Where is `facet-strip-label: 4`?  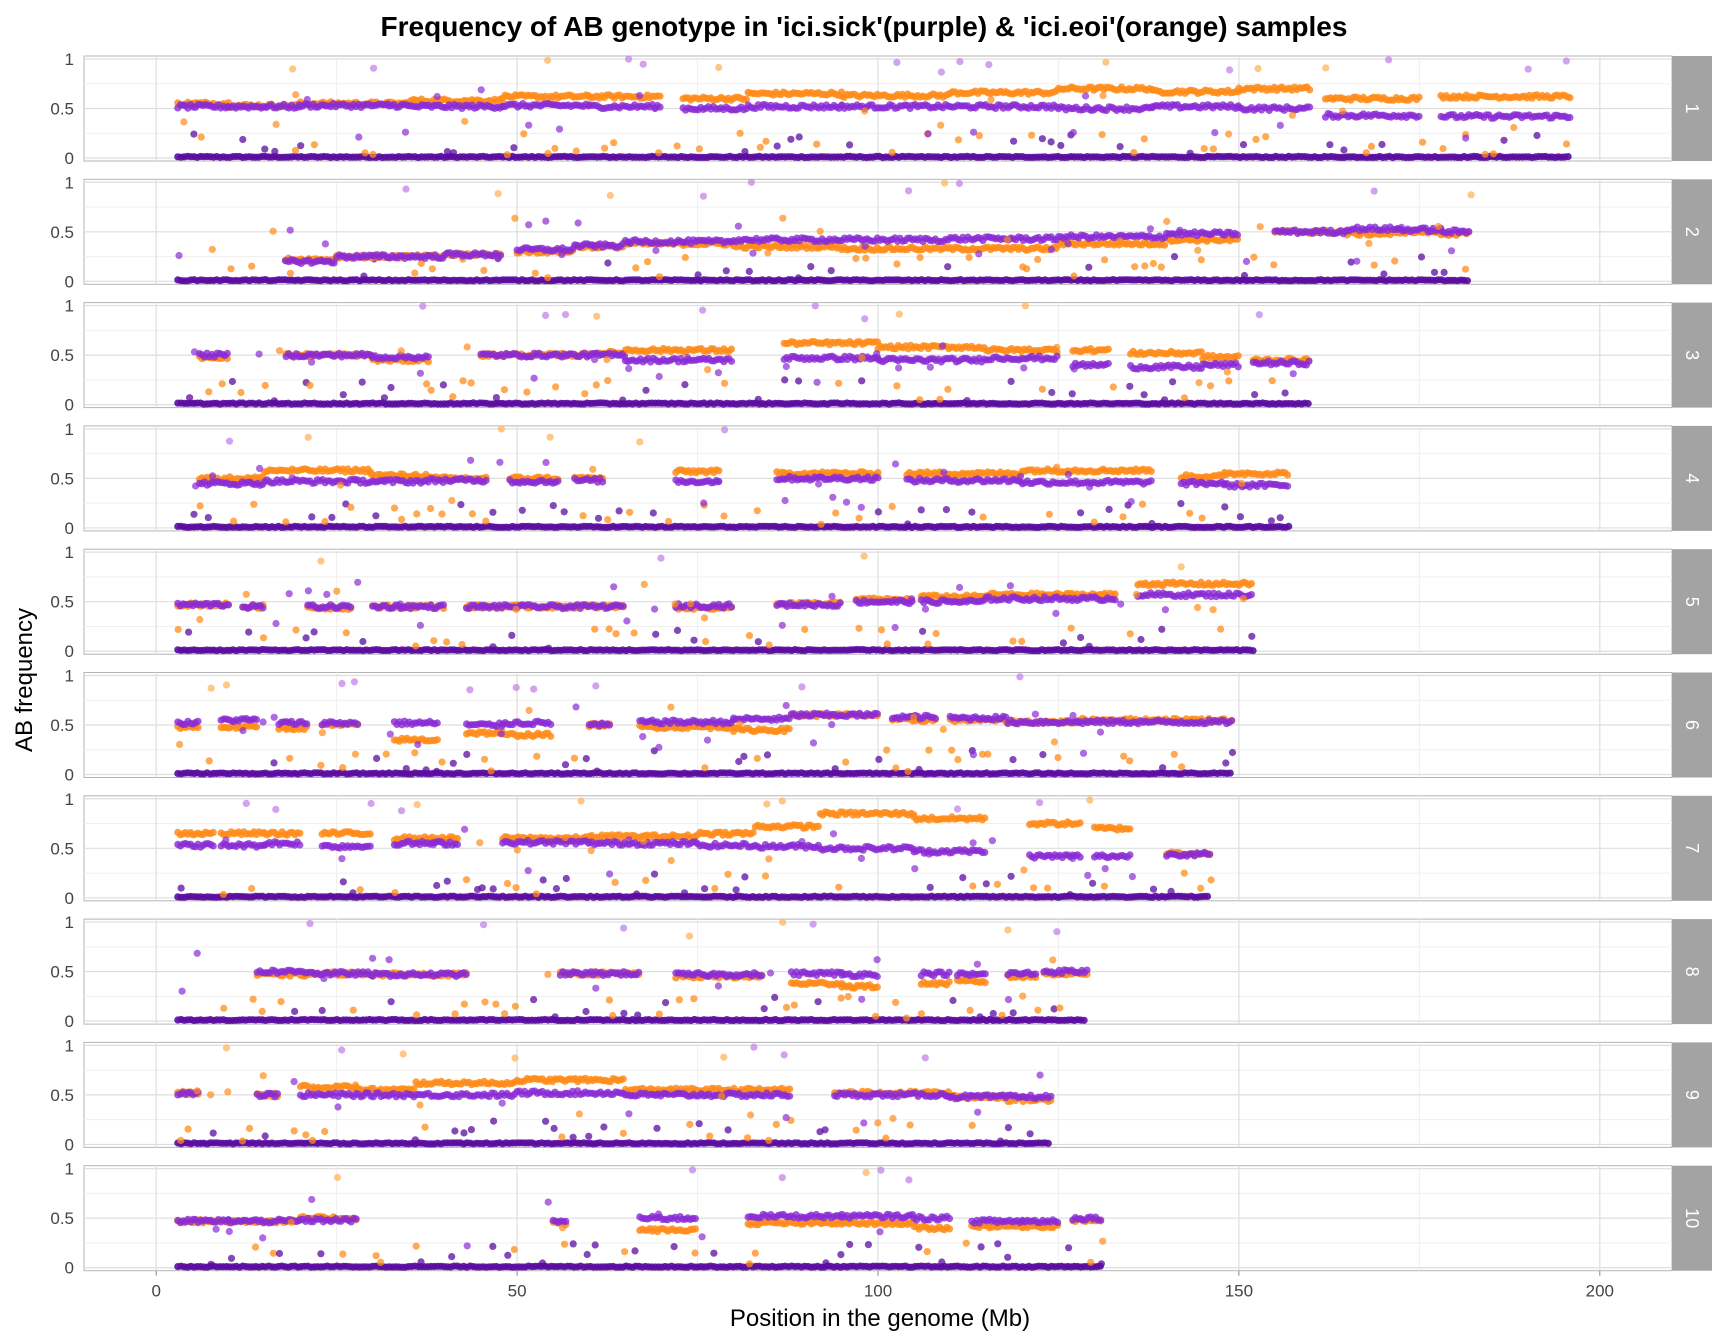 facet-strip-label: 4 is located at coordinates (1692, 478).